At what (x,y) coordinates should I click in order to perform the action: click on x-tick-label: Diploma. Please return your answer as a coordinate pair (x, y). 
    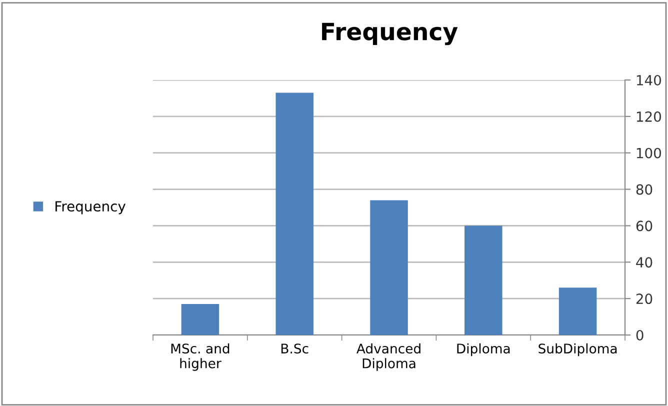
    Looking at the image, I should click on (483, 349).